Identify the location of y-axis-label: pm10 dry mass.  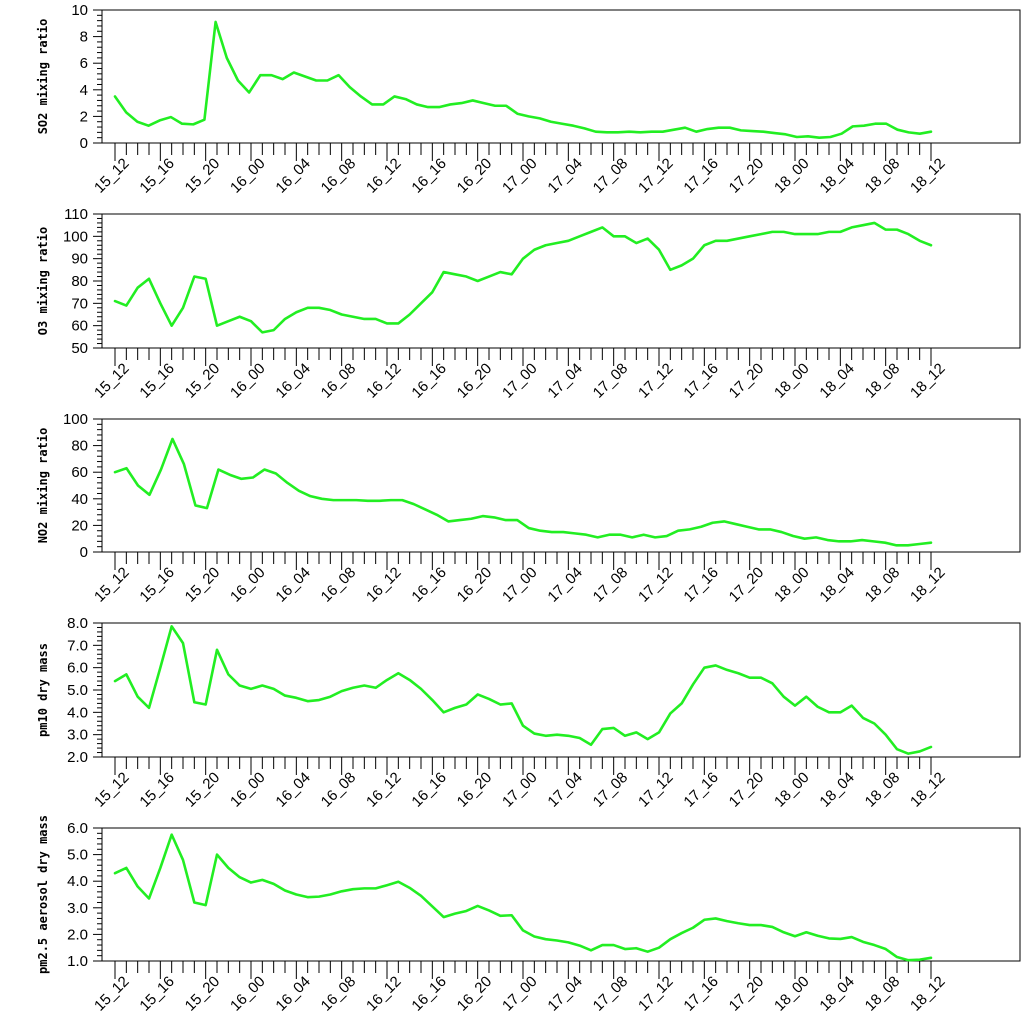
(43, 690).